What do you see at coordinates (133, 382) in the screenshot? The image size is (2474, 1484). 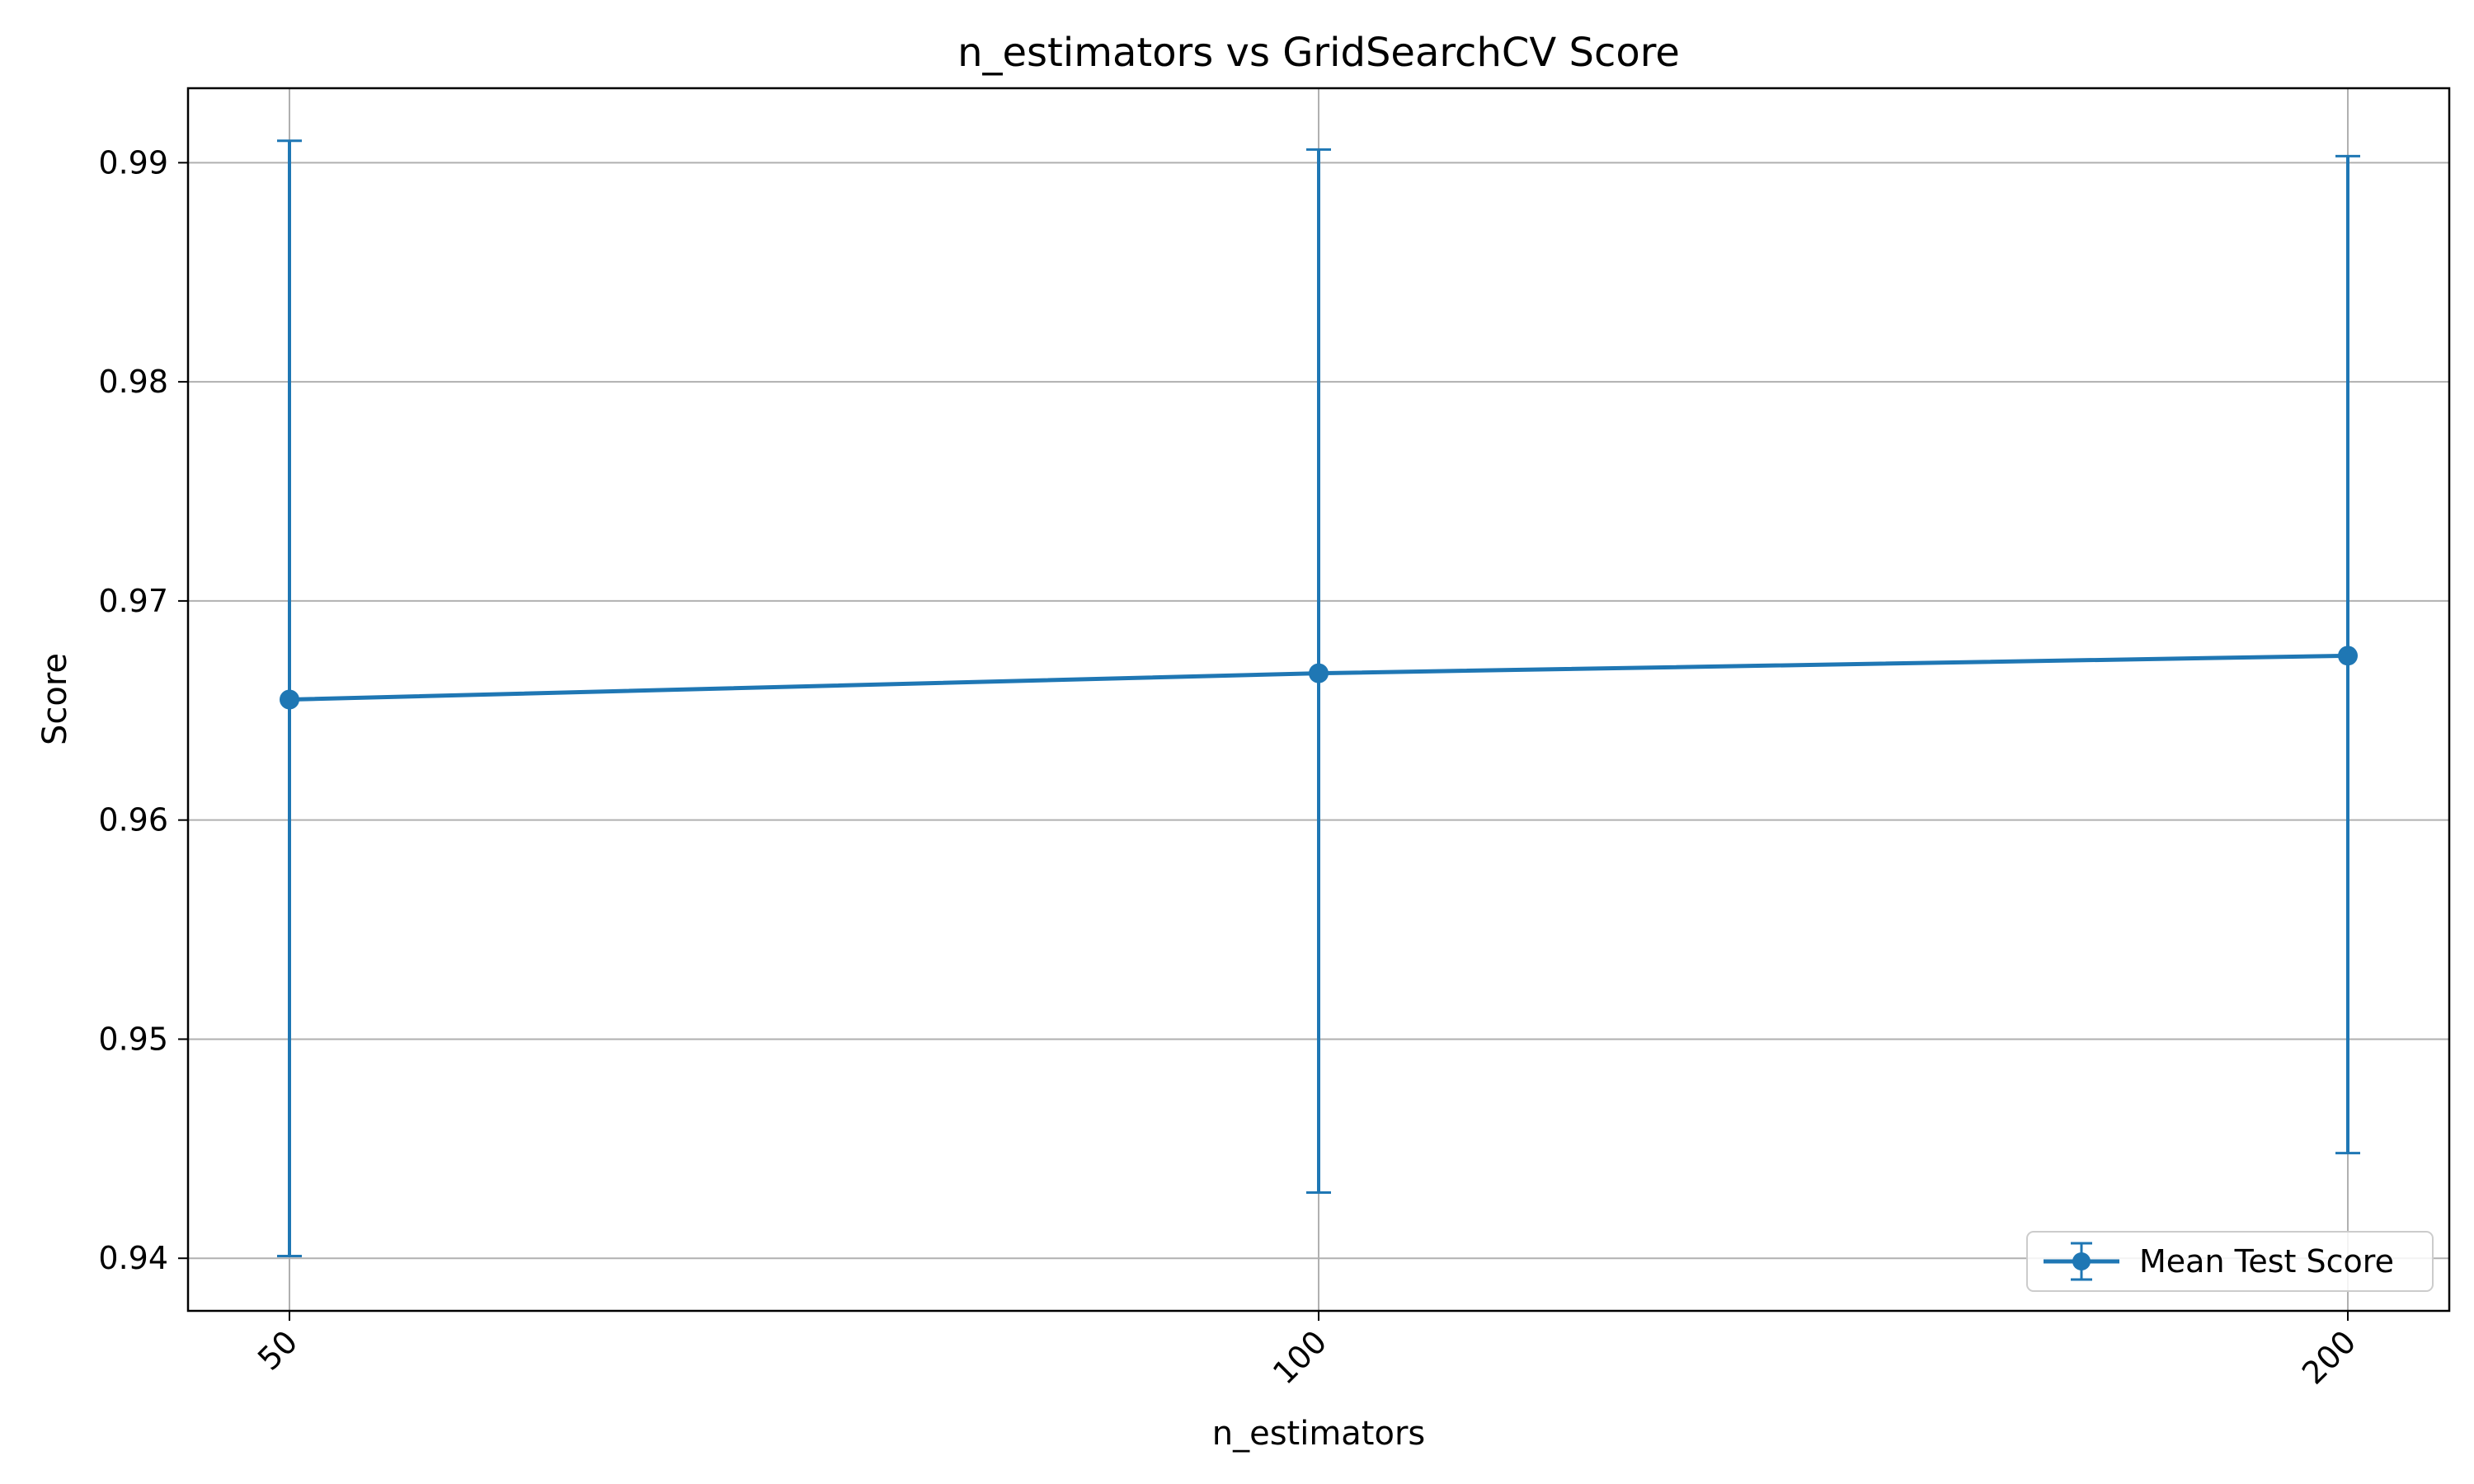 I see `y-tick-label: 0.98` at bounding box center [133, 382].